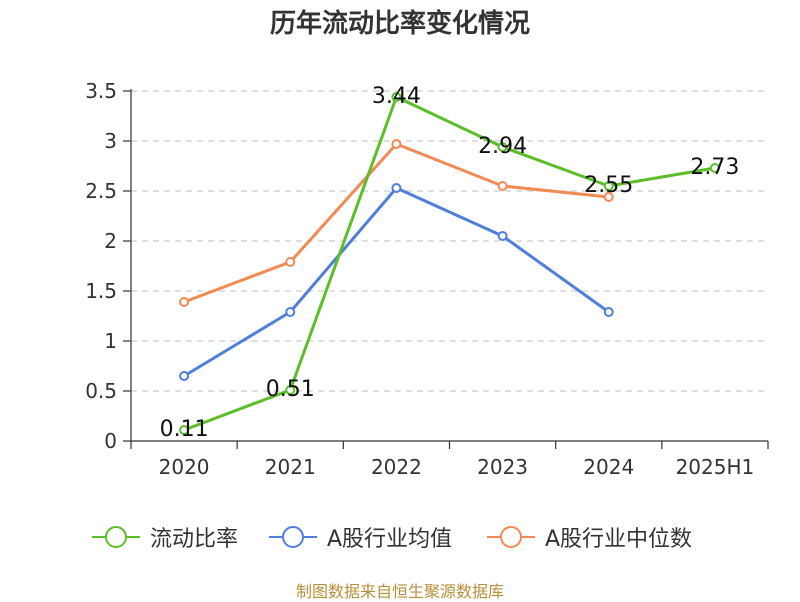 The image size is (800, 602). I want to click on legend-marker-orange-icon, so click(511, 537).